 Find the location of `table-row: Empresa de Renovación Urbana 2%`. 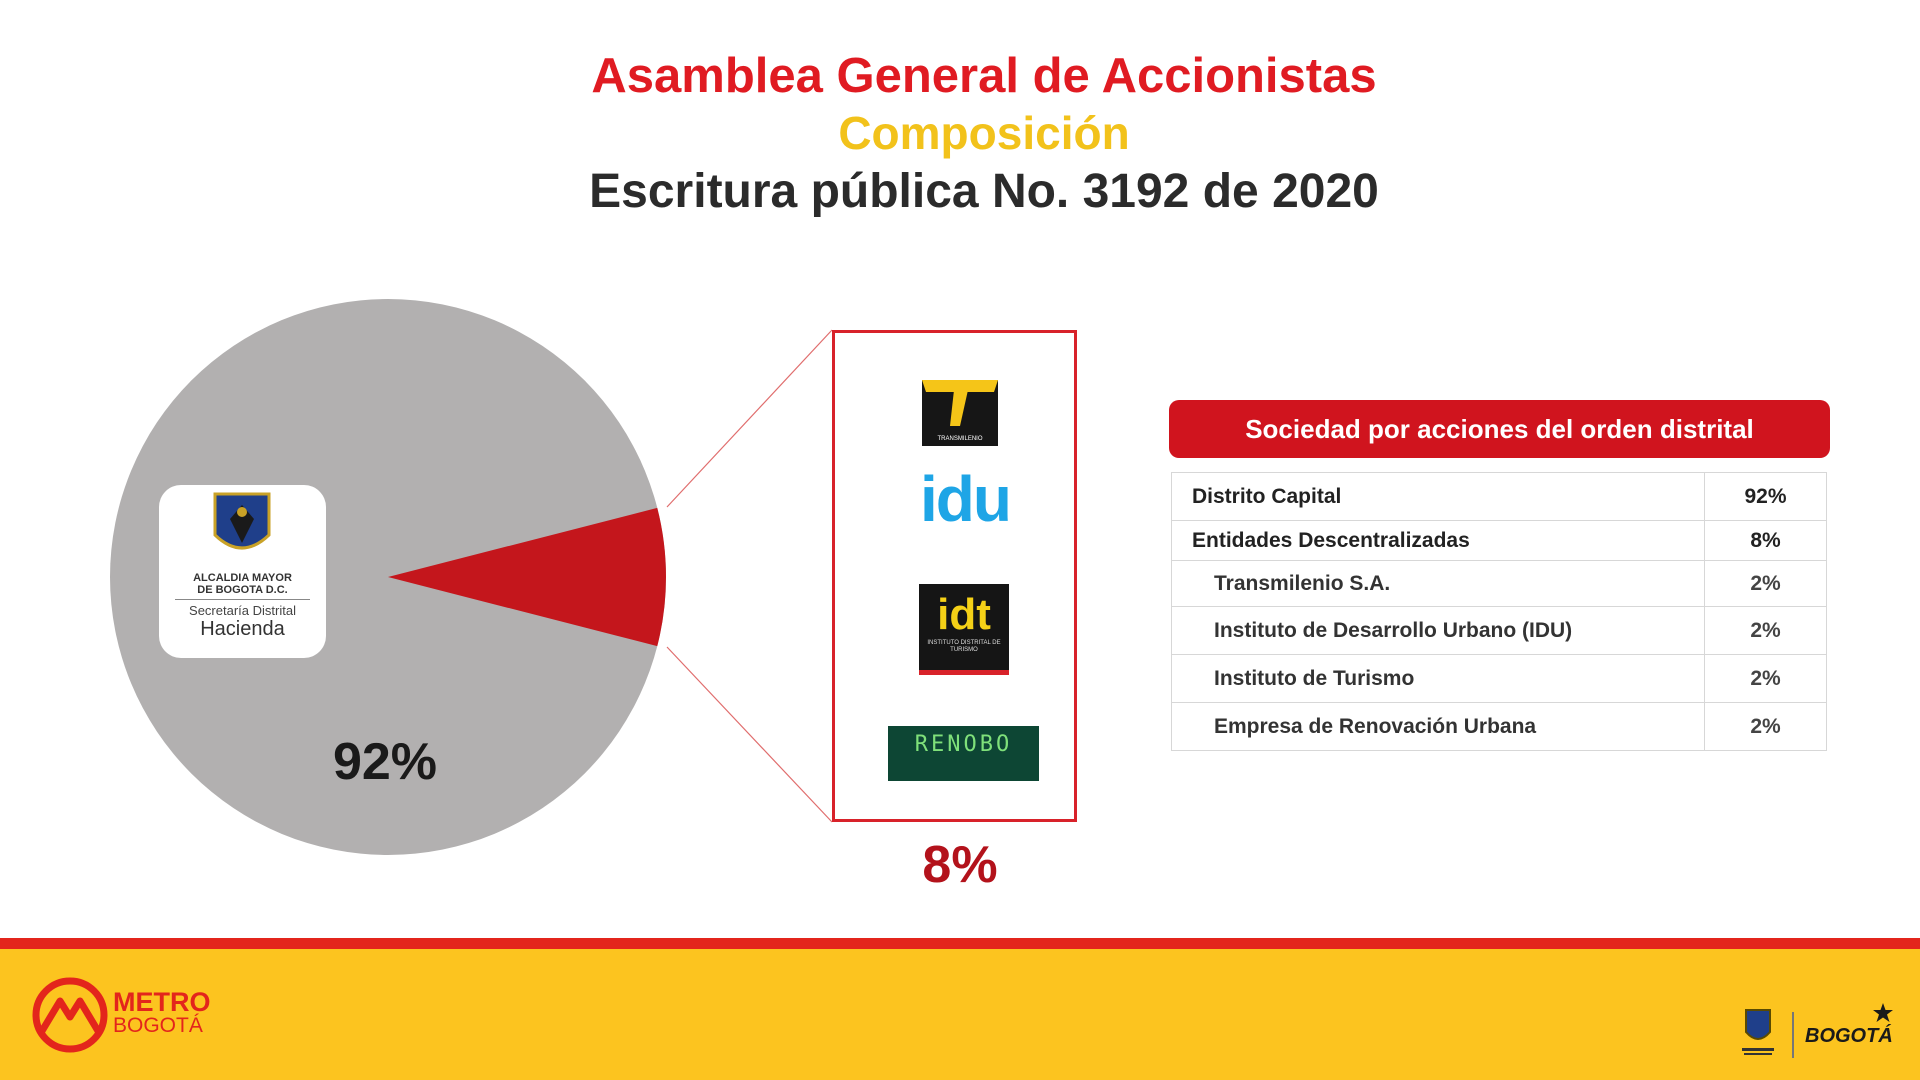

table-row: Empresa de Renovación Urbana 2% is located at coordinates (1499, 726).